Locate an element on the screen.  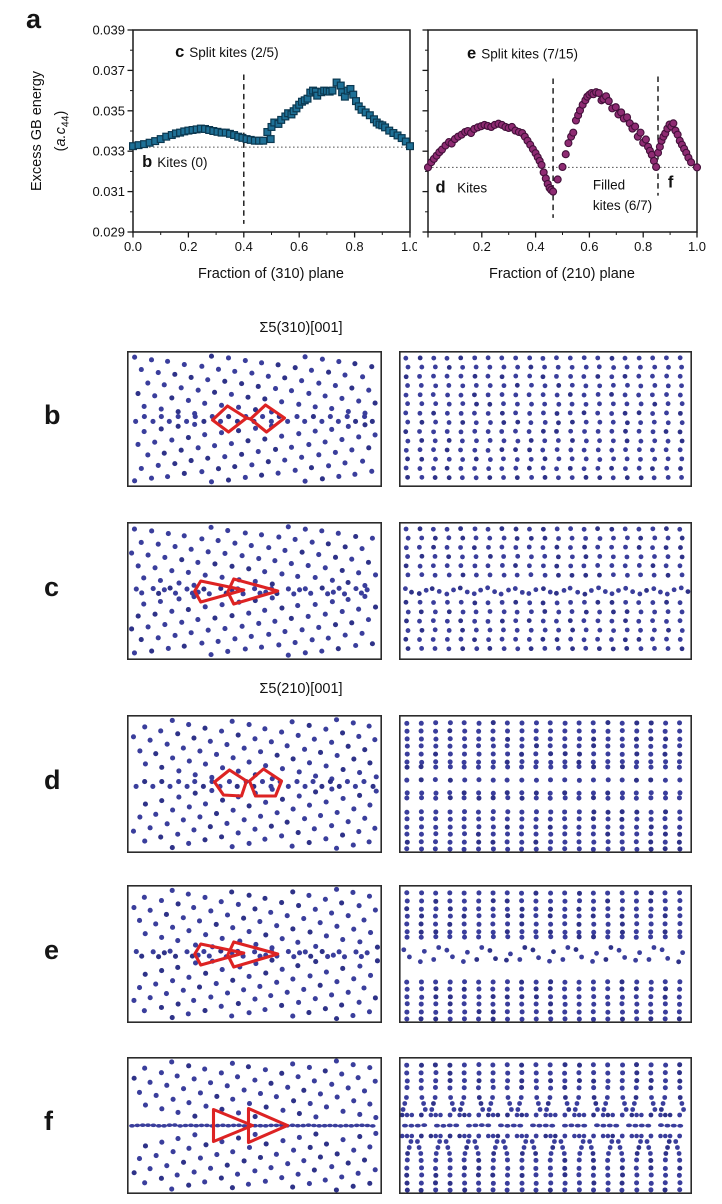
panel-f-lattice-columns is located at coordinates (545, 1125).